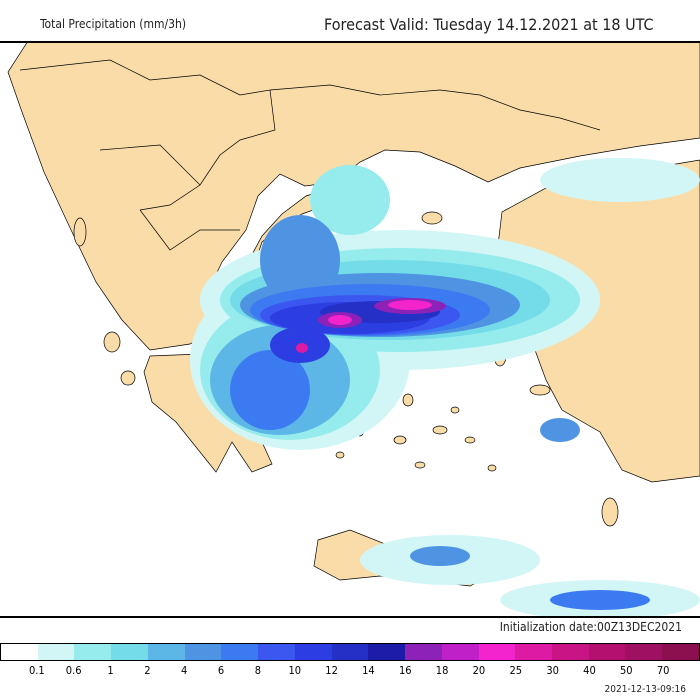  I want to click on rhodes, so click(610, 512).